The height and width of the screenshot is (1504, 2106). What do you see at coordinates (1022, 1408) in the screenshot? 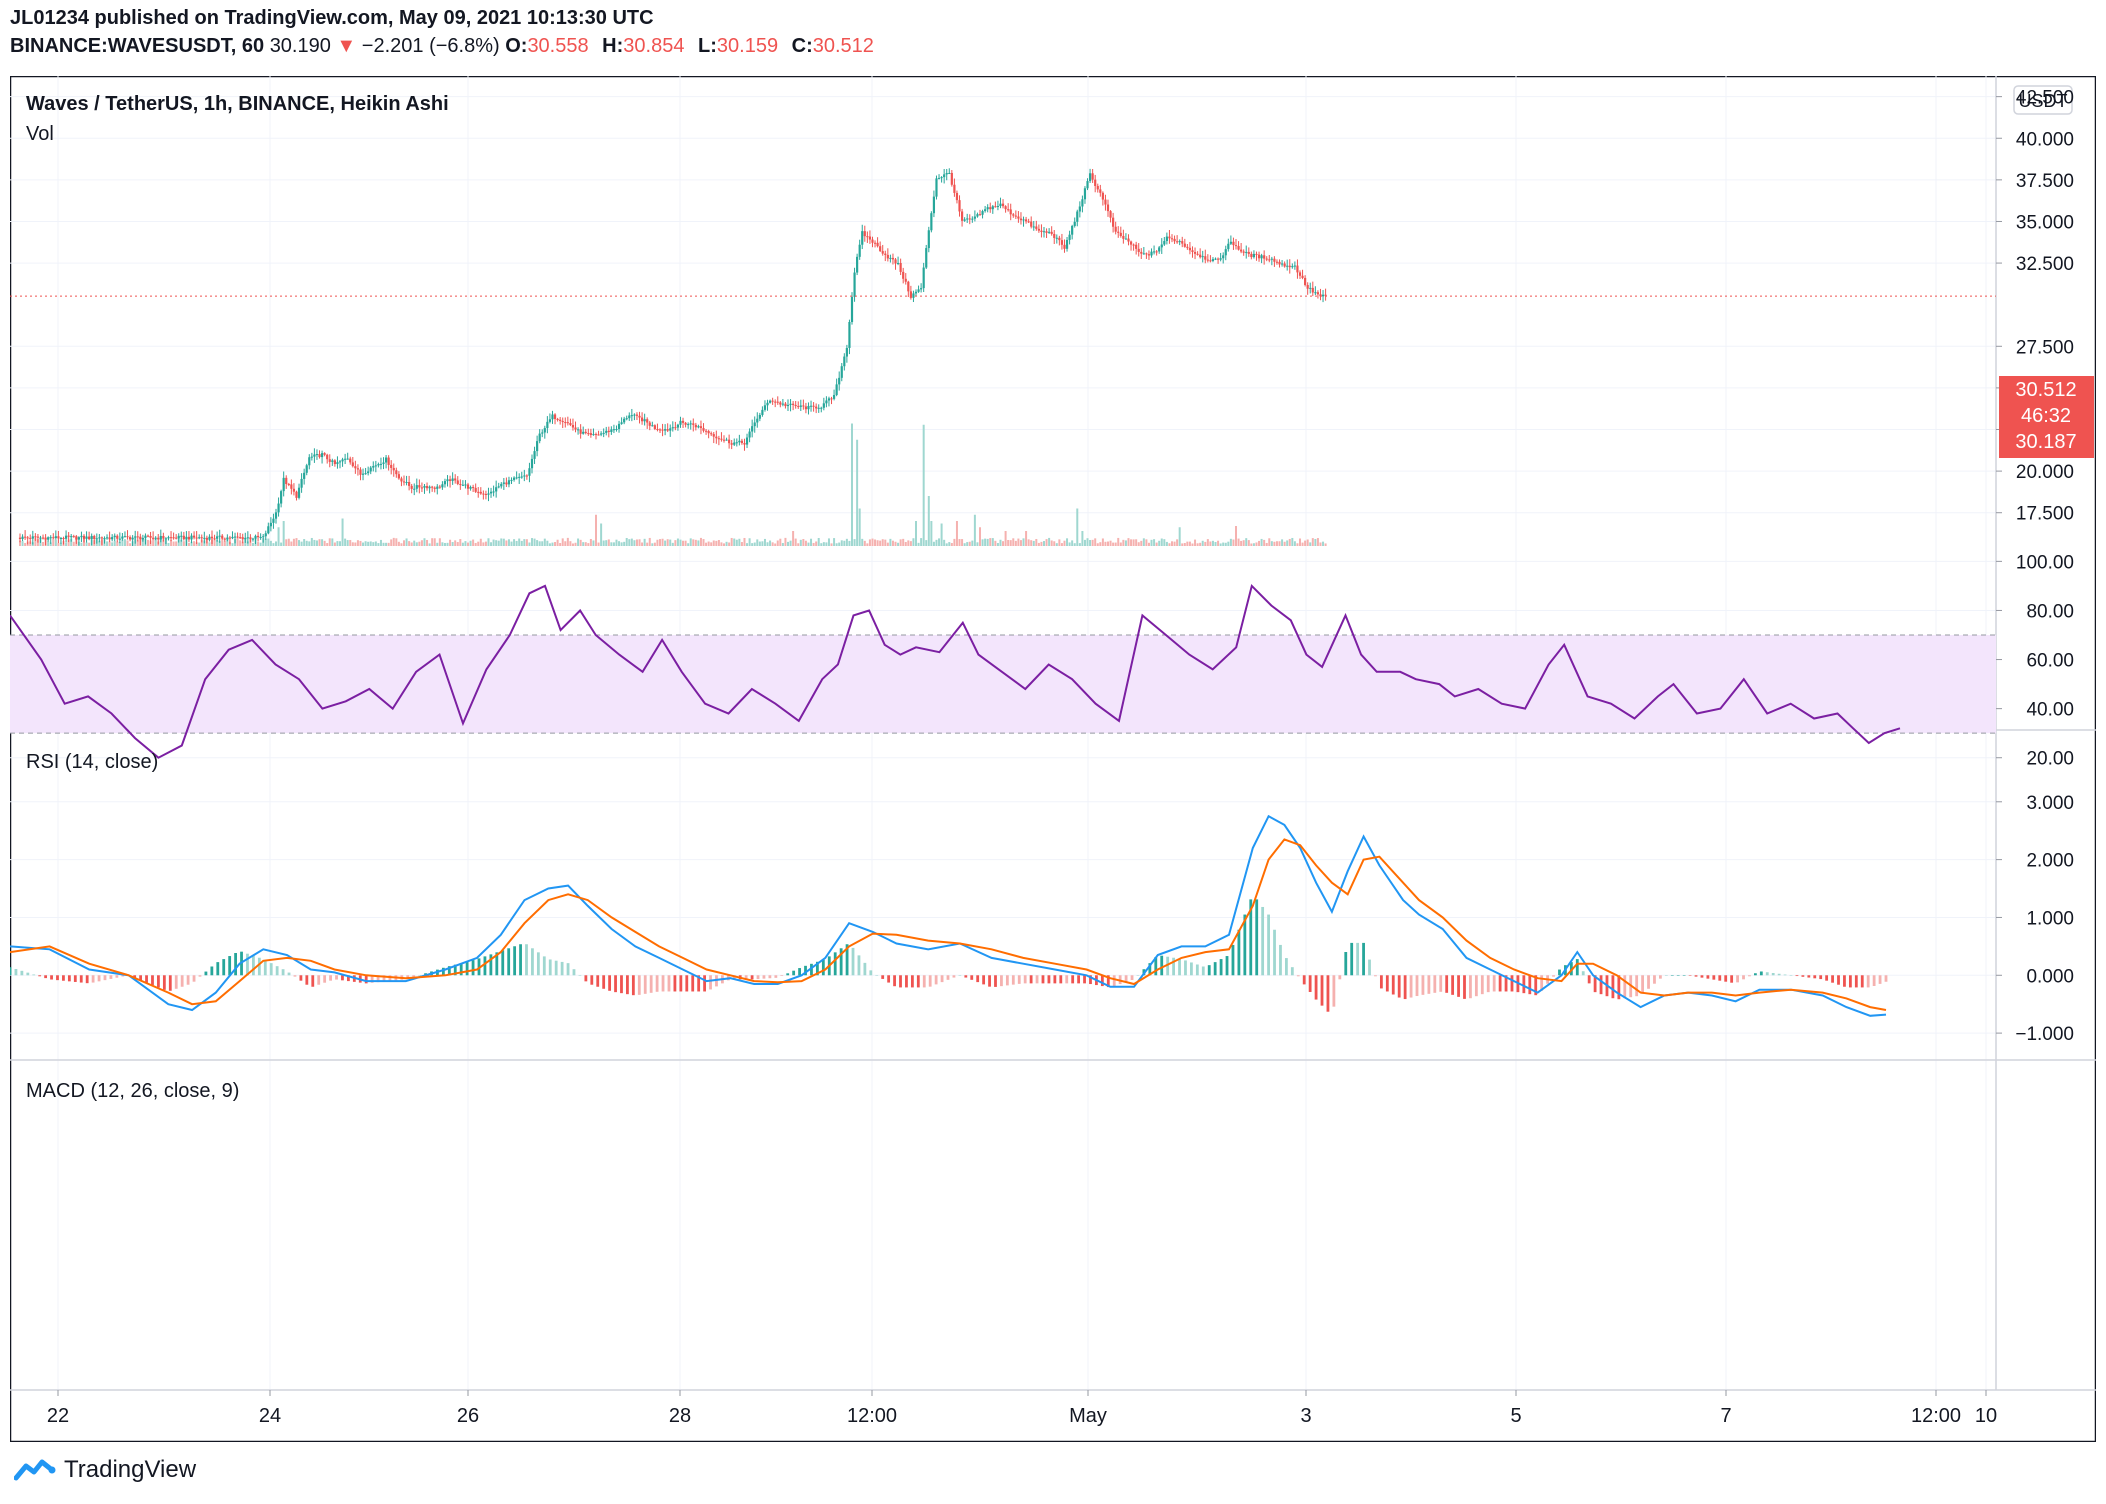
I see `time-axis: 22 24 26 28 12:00 May 3 5 7 12:00 10` at bounding box center [1022, 1408].